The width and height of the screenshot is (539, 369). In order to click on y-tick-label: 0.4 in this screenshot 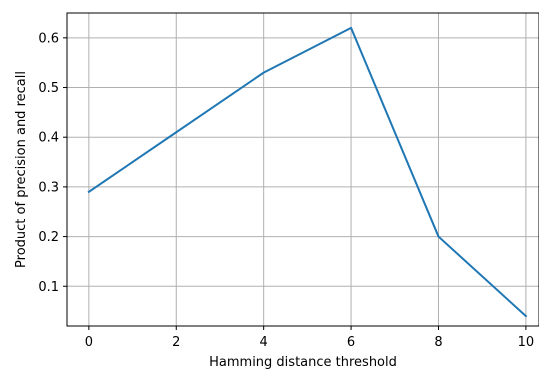, I will do `click(48, 138)`.